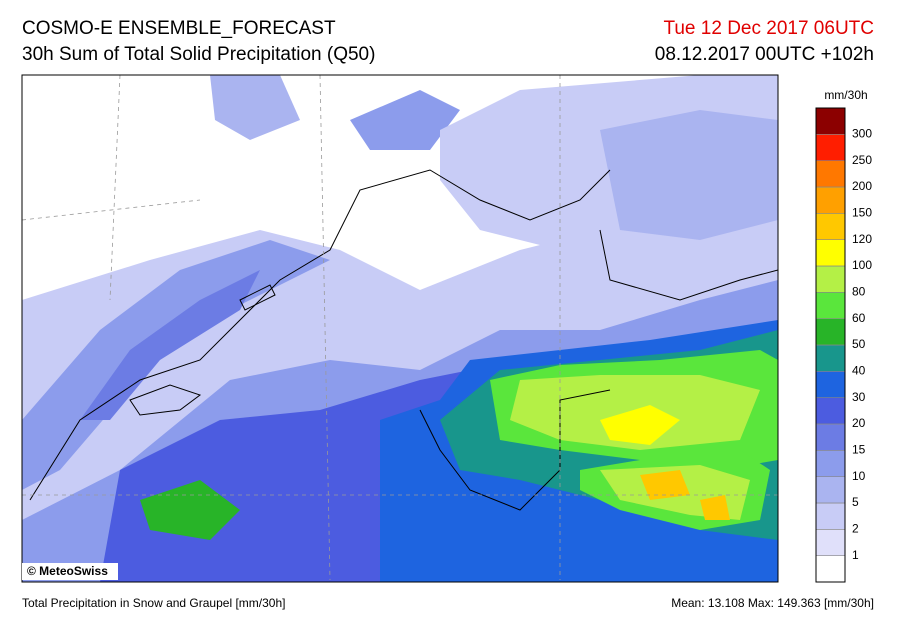  What do you see at coordinates (859, 397) in the screenshot?
I see `legend-label: 30` at bounding box center [859, 397].